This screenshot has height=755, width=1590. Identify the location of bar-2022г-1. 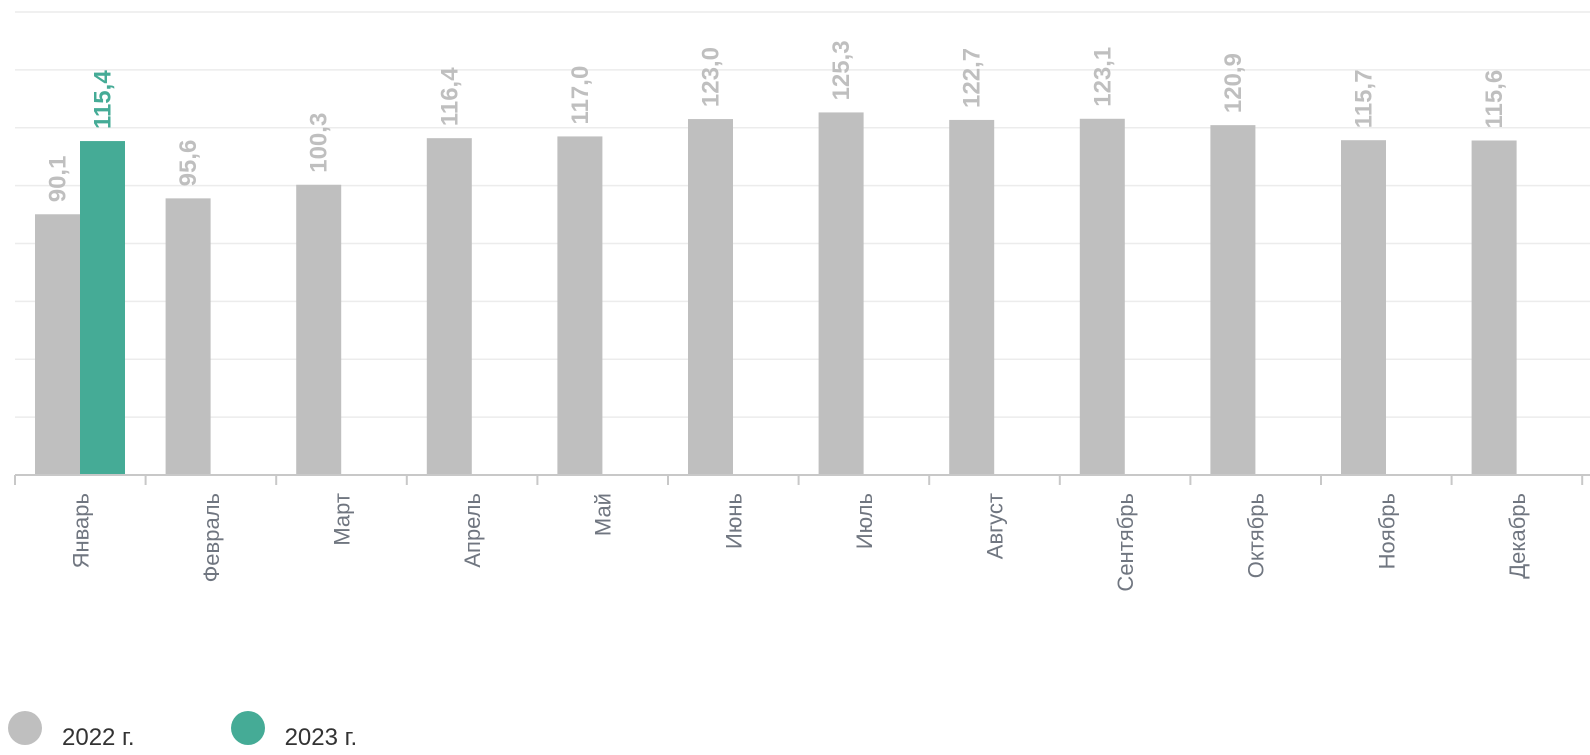
(188, 337).